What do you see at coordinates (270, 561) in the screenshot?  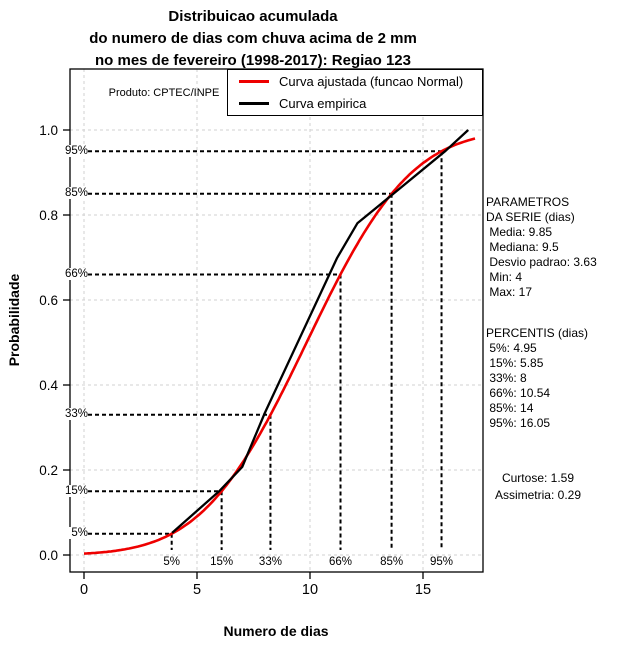 I see `percentile-x-label: 33%` at bounding box center [270, 561].